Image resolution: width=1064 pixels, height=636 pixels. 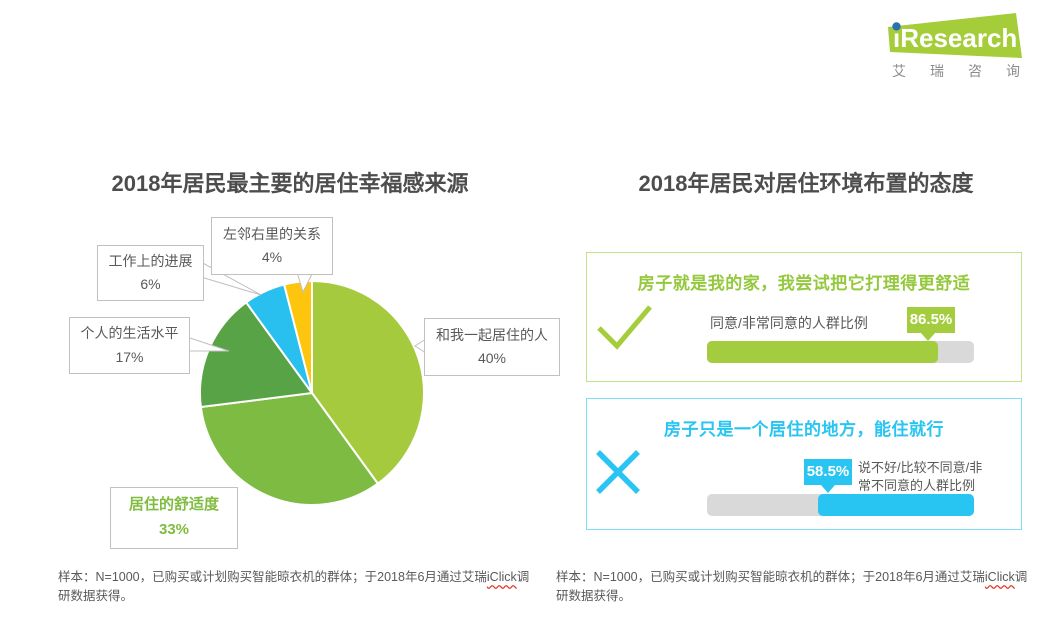 I want to click on pie-slices, so click(x=312, y=392).